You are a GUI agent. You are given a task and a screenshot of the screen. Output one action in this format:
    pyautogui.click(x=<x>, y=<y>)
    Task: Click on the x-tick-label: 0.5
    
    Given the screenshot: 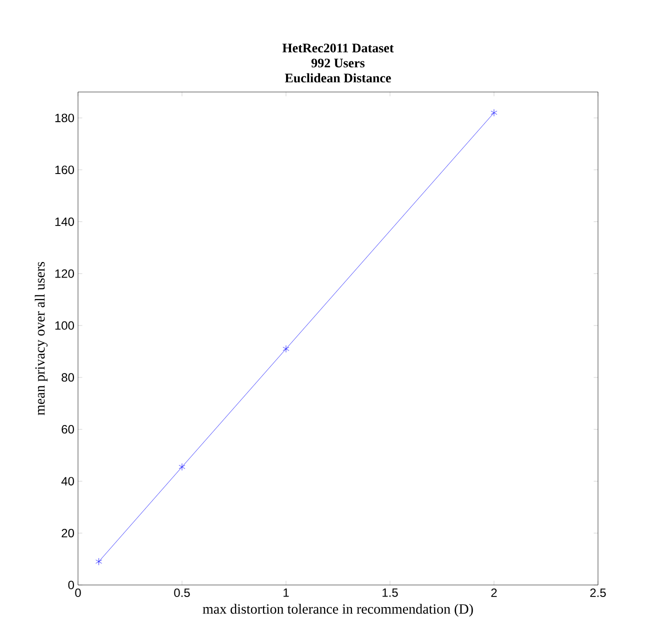 What is the action you would take?
    pyautogui.click(x=182, y=593)
    